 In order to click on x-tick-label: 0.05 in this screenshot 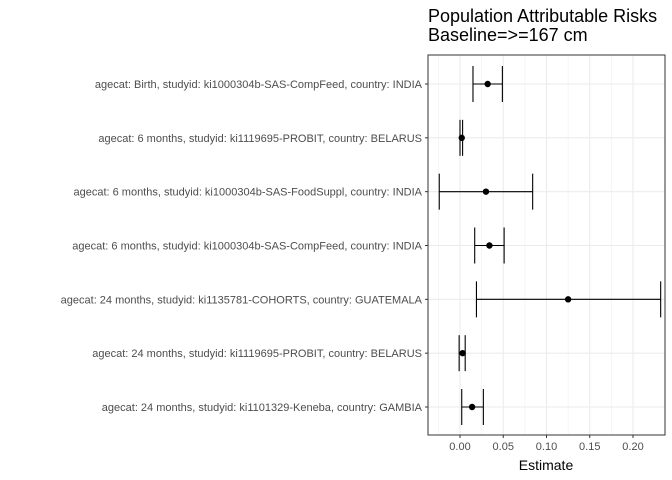, I will do `click(503, 447)`.